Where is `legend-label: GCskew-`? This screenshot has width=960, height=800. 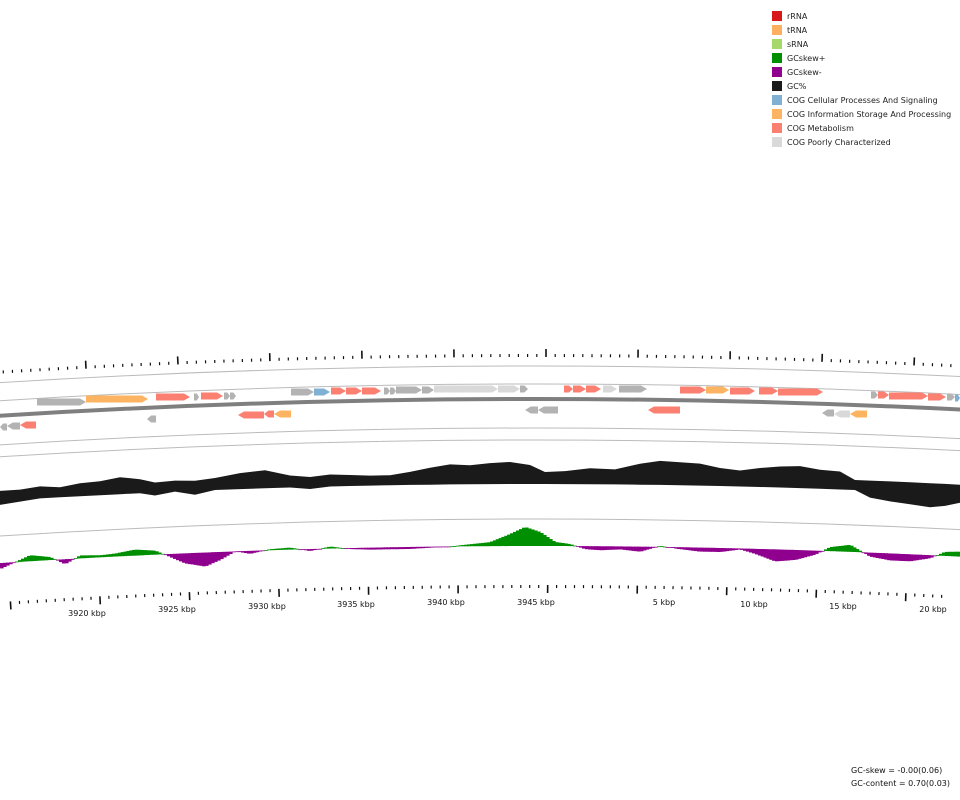
legend-label: GCskew- is located at coordinates (804, 72).